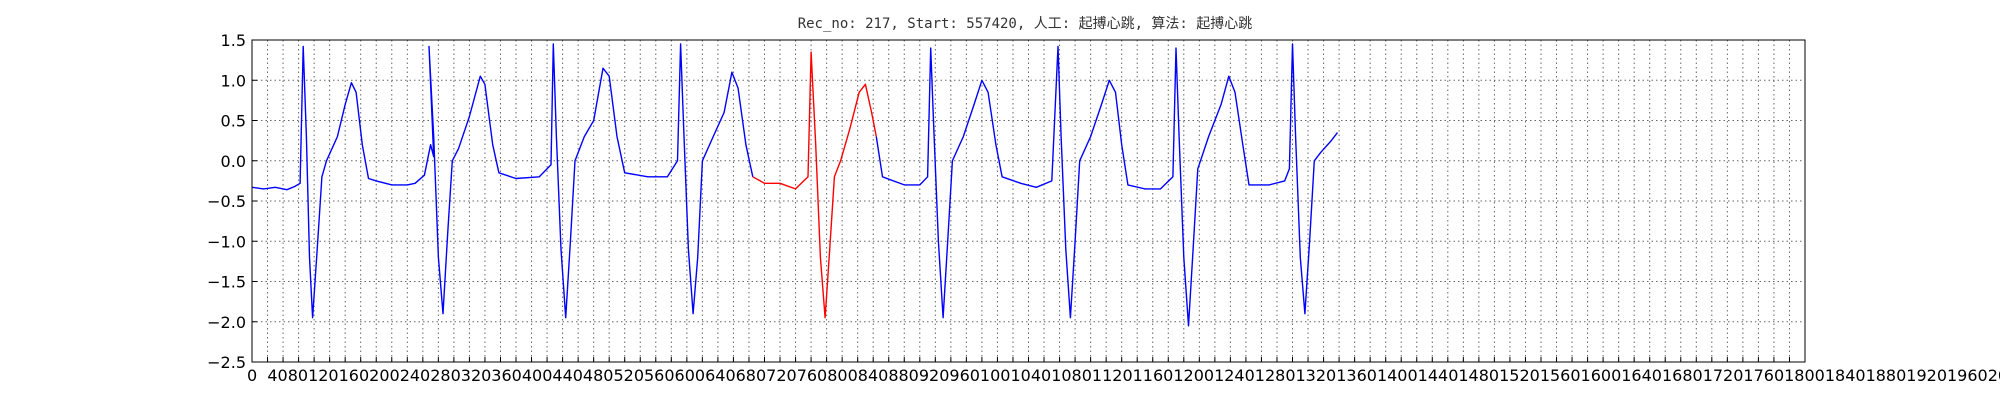 The height and width of the screenshot is (400, 2000). What do you see at coordinates (814, 185) in the screenshot?
I see `ecg-red-line` at bounding box center [814, 185].